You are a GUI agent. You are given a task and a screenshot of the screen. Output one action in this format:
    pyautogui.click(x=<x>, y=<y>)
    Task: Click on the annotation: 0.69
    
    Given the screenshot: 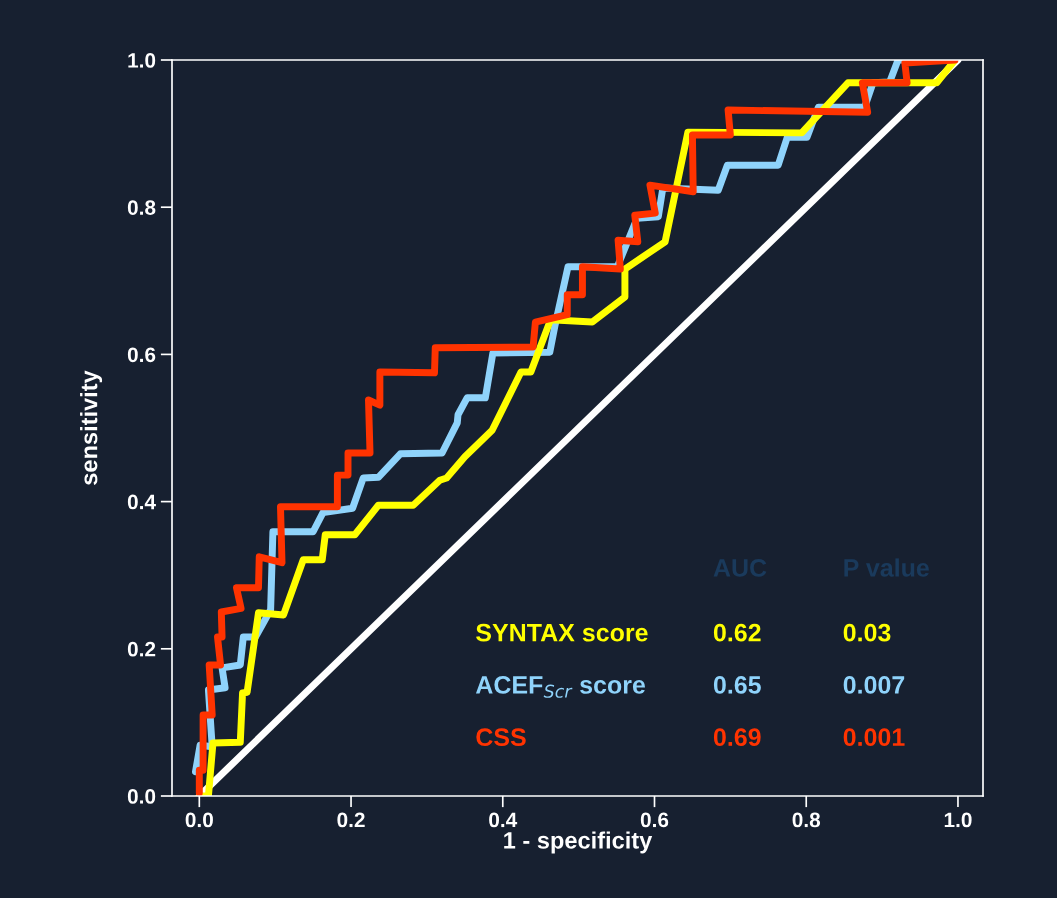 What is the action you would take?
    pyautogui.click(x=737, y=737)
    